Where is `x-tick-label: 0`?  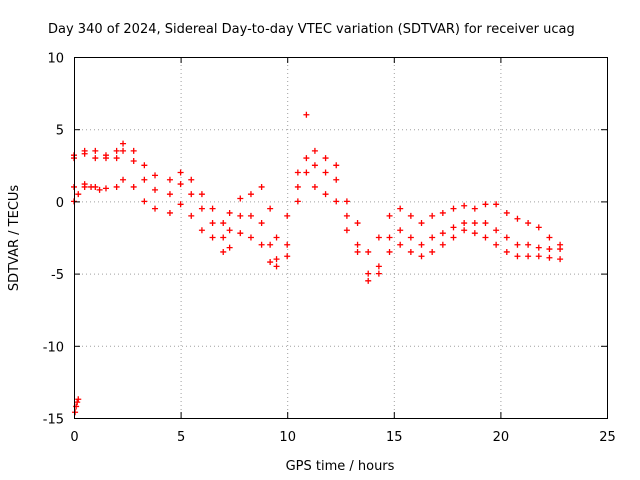 x-tick-label: 0 is located at coordinates (74, 437).